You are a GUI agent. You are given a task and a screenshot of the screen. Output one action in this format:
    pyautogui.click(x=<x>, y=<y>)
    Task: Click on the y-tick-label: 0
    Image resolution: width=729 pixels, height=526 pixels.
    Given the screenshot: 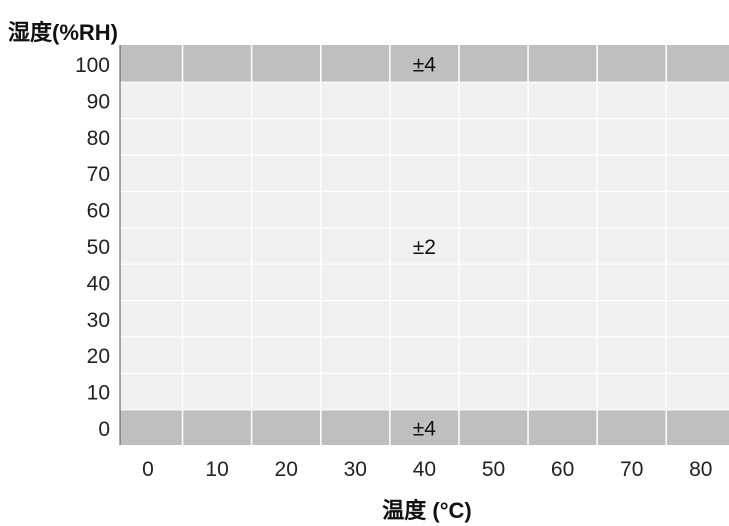 What is the action you would take?
    pyautogui.click(x=104, y=429)
    